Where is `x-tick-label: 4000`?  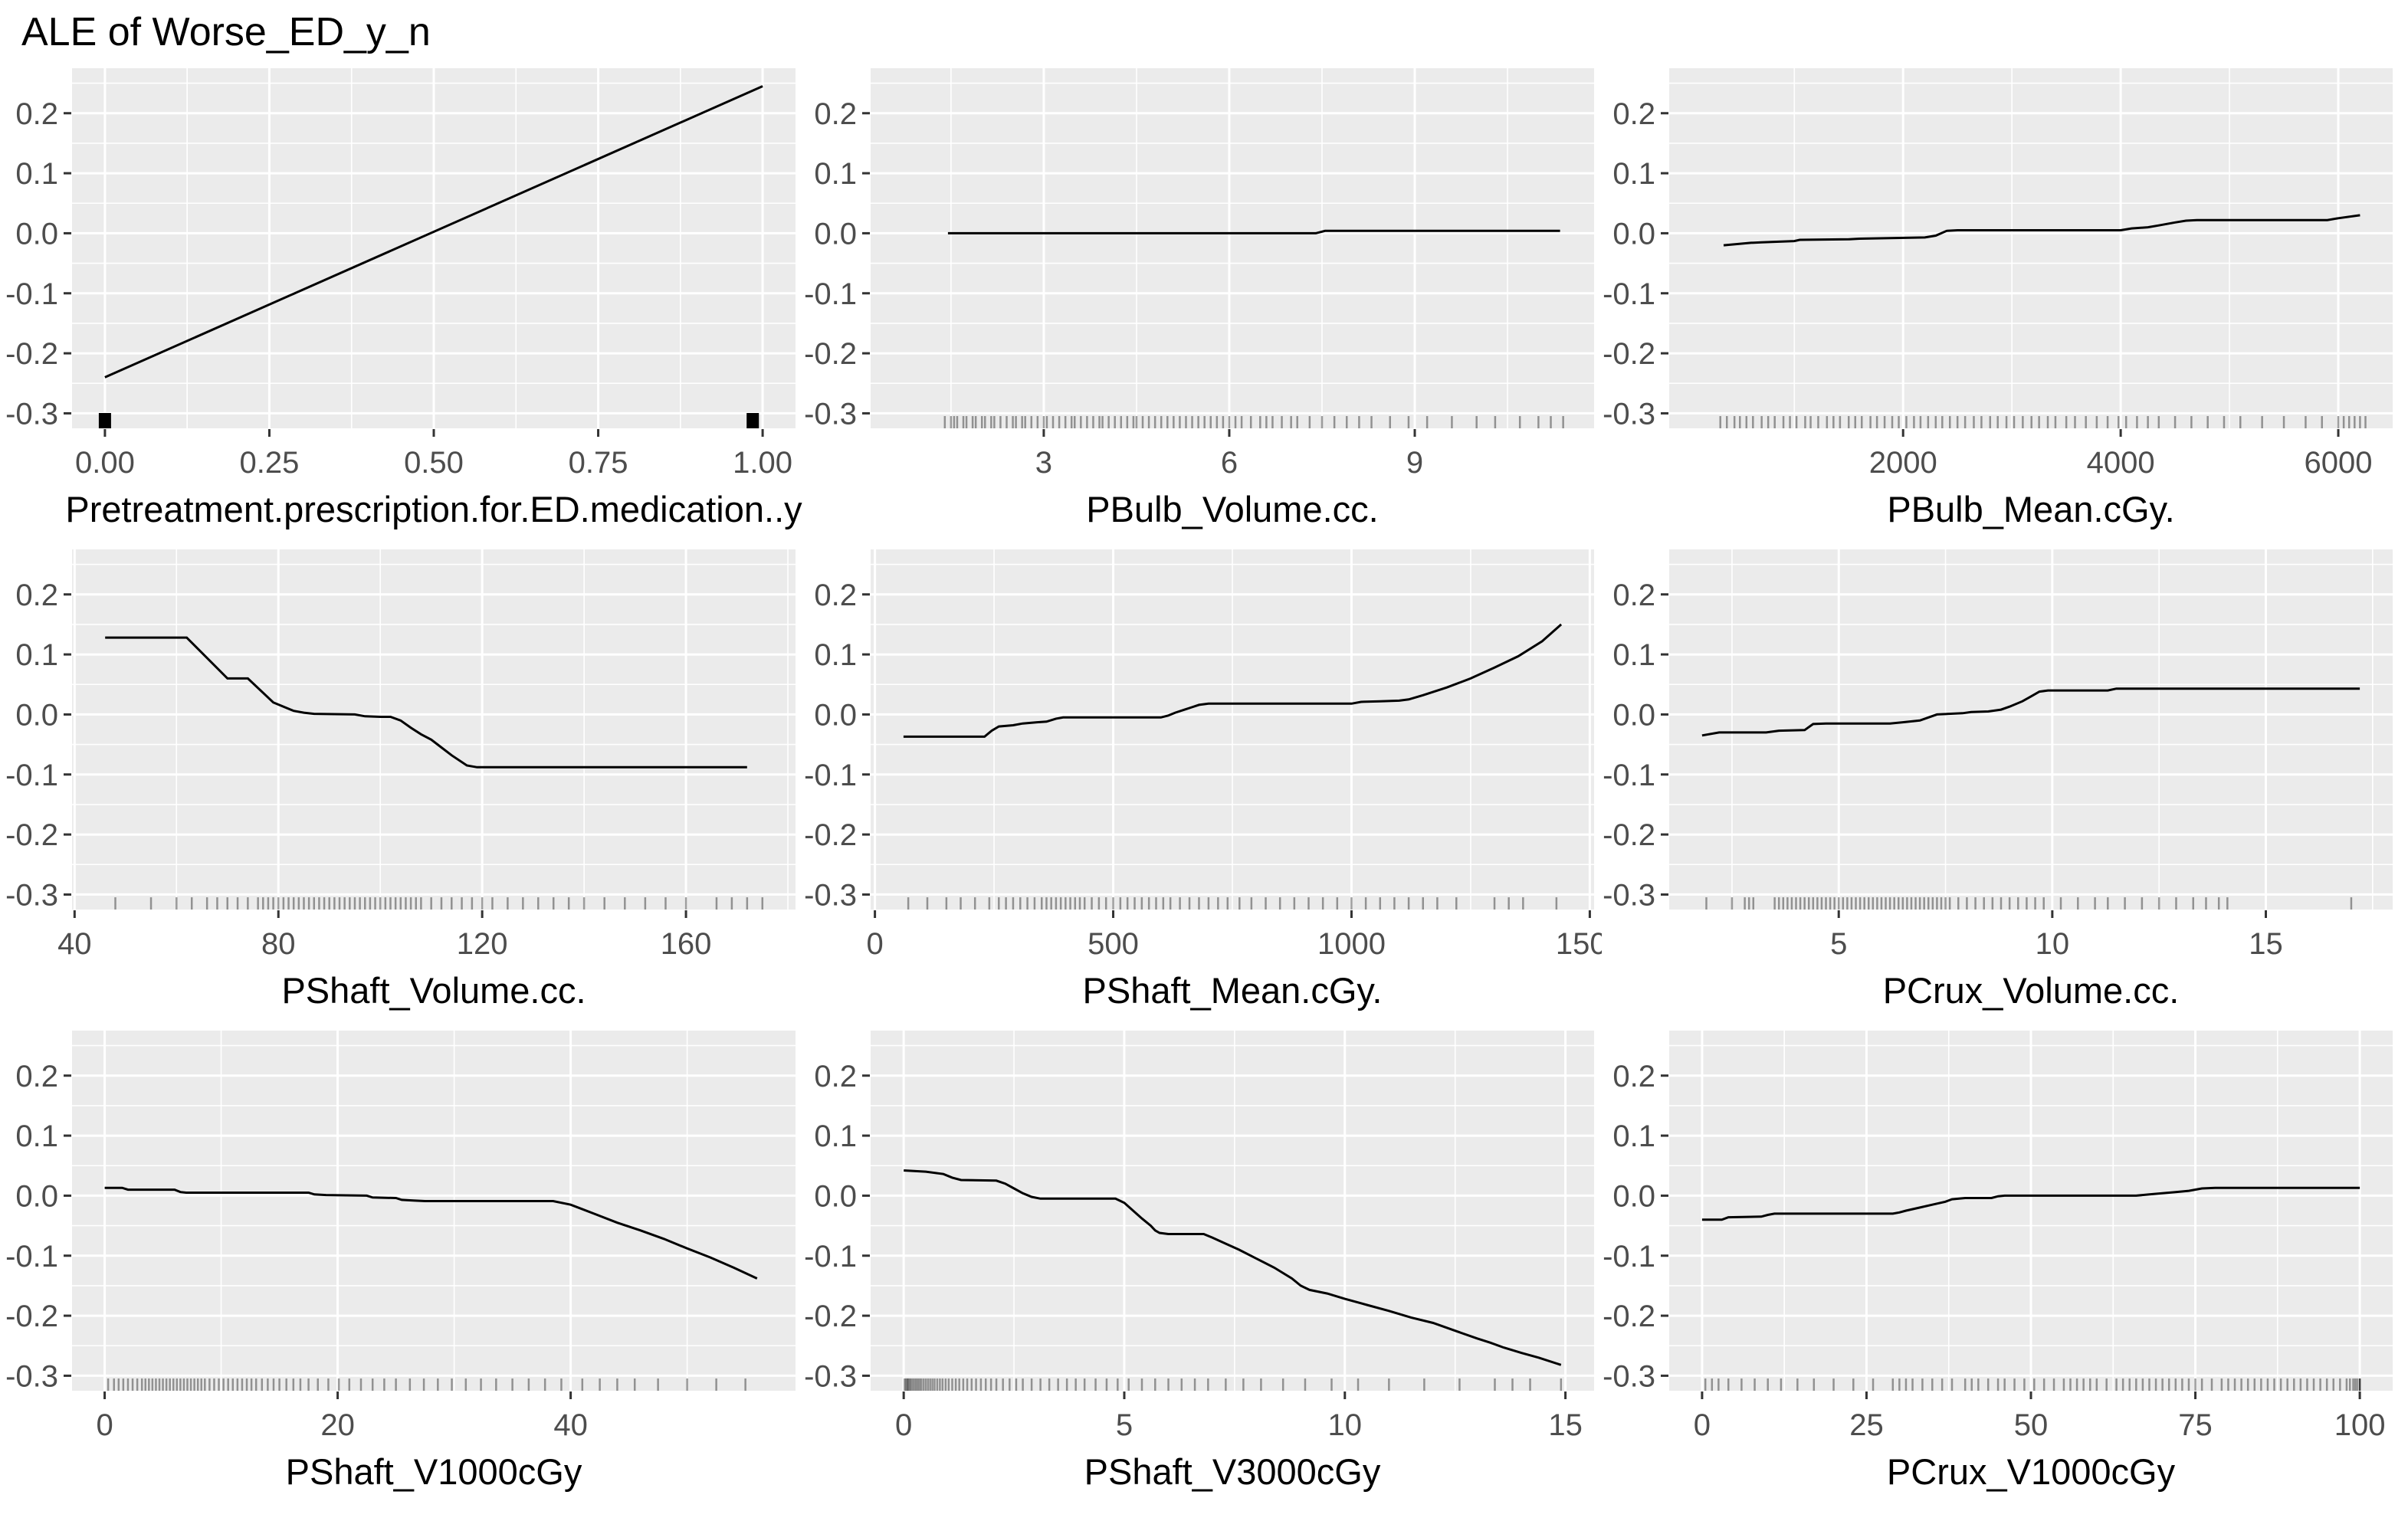
x-tick-label: 4000 is located at coordinates (2121, 463).